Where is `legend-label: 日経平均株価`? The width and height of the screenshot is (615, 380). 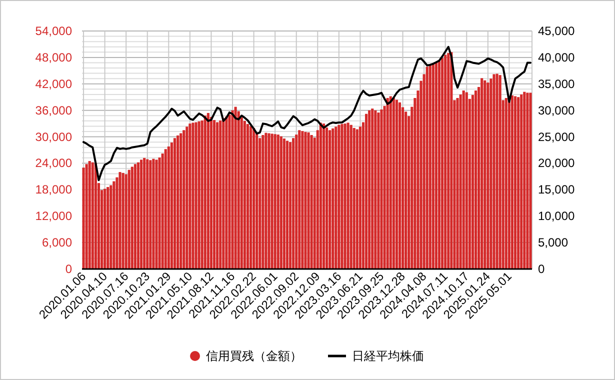
legend-label: 日経平均株価 is located at coordinates (388, 356).